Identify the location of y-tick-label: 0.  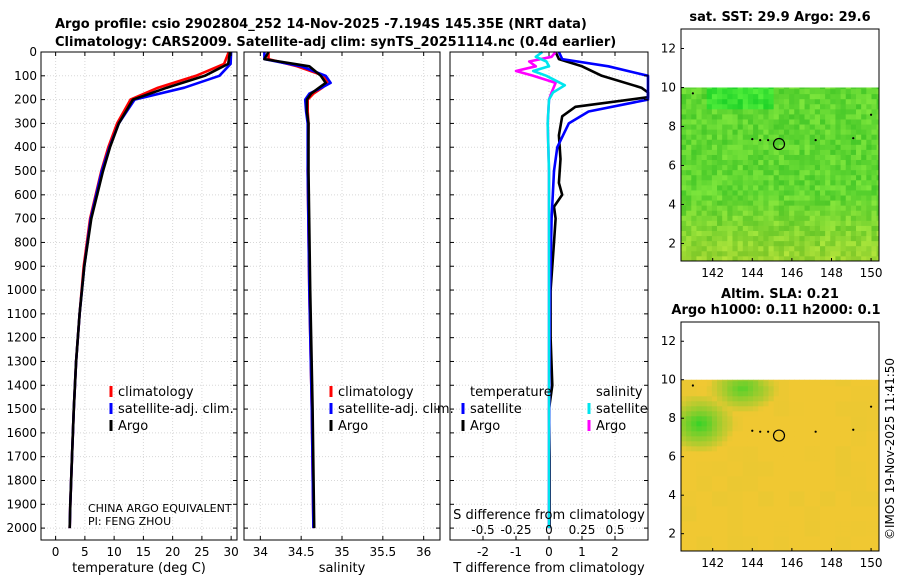
(33, 52).